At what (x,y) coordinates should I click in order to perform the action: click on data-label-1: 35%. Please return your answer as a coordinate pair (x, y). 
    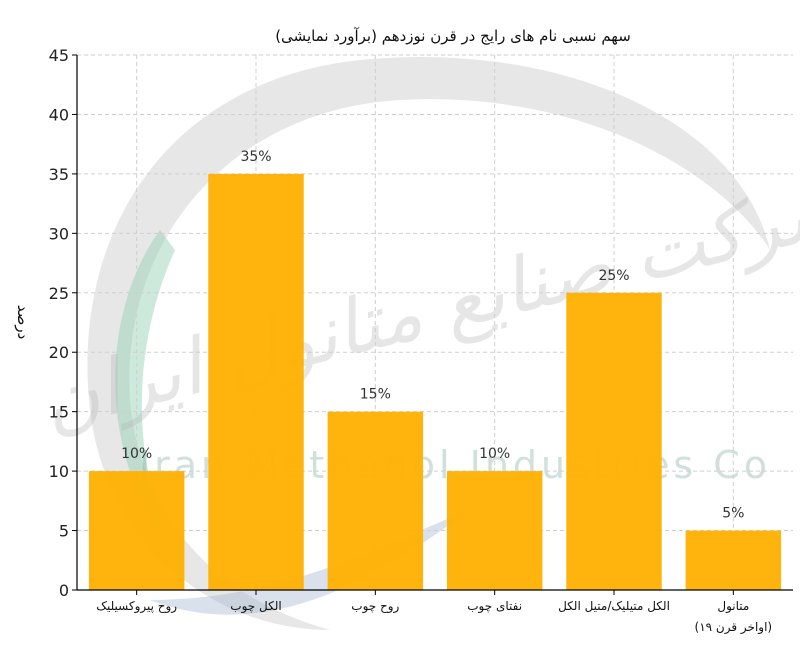
    Looking at the image, I should click on (255, 157).